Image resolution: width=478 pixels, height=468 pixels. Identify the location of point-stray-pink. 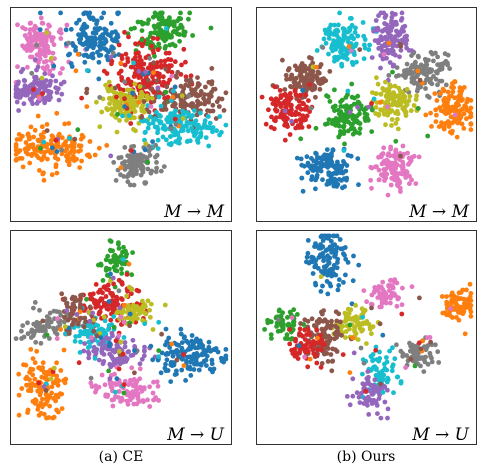
(430, 337).